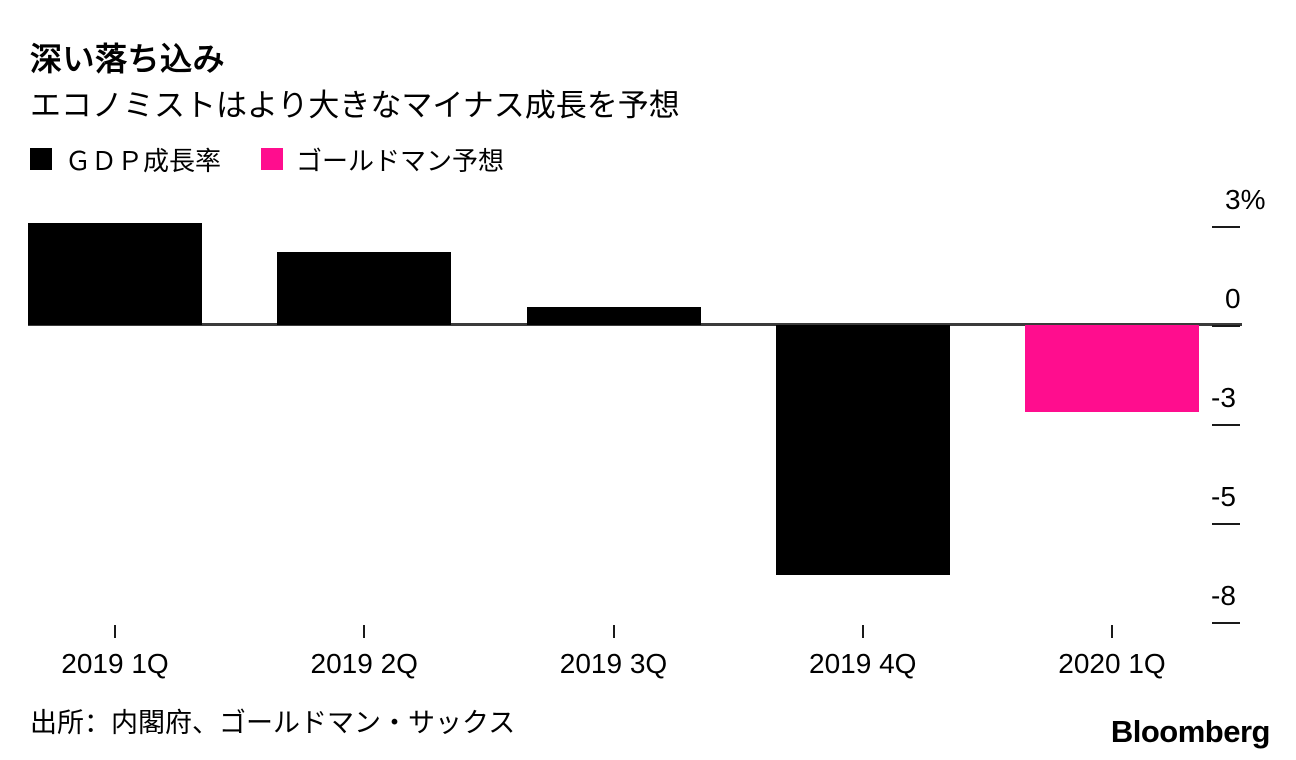 This screenshot has width=1296, height=760. What do you see at coordinates (1223, 496) in the screenshot?
I see `y-axis-label: -5` at bounding box center [1223, 496].